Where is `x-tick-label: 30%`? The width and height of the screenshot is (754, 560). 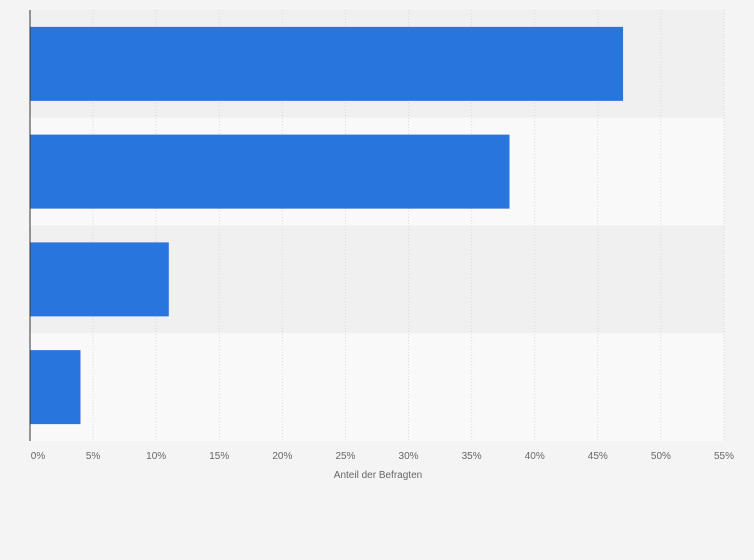 x-tick-label: 30% is located at coordinates (409, 456).